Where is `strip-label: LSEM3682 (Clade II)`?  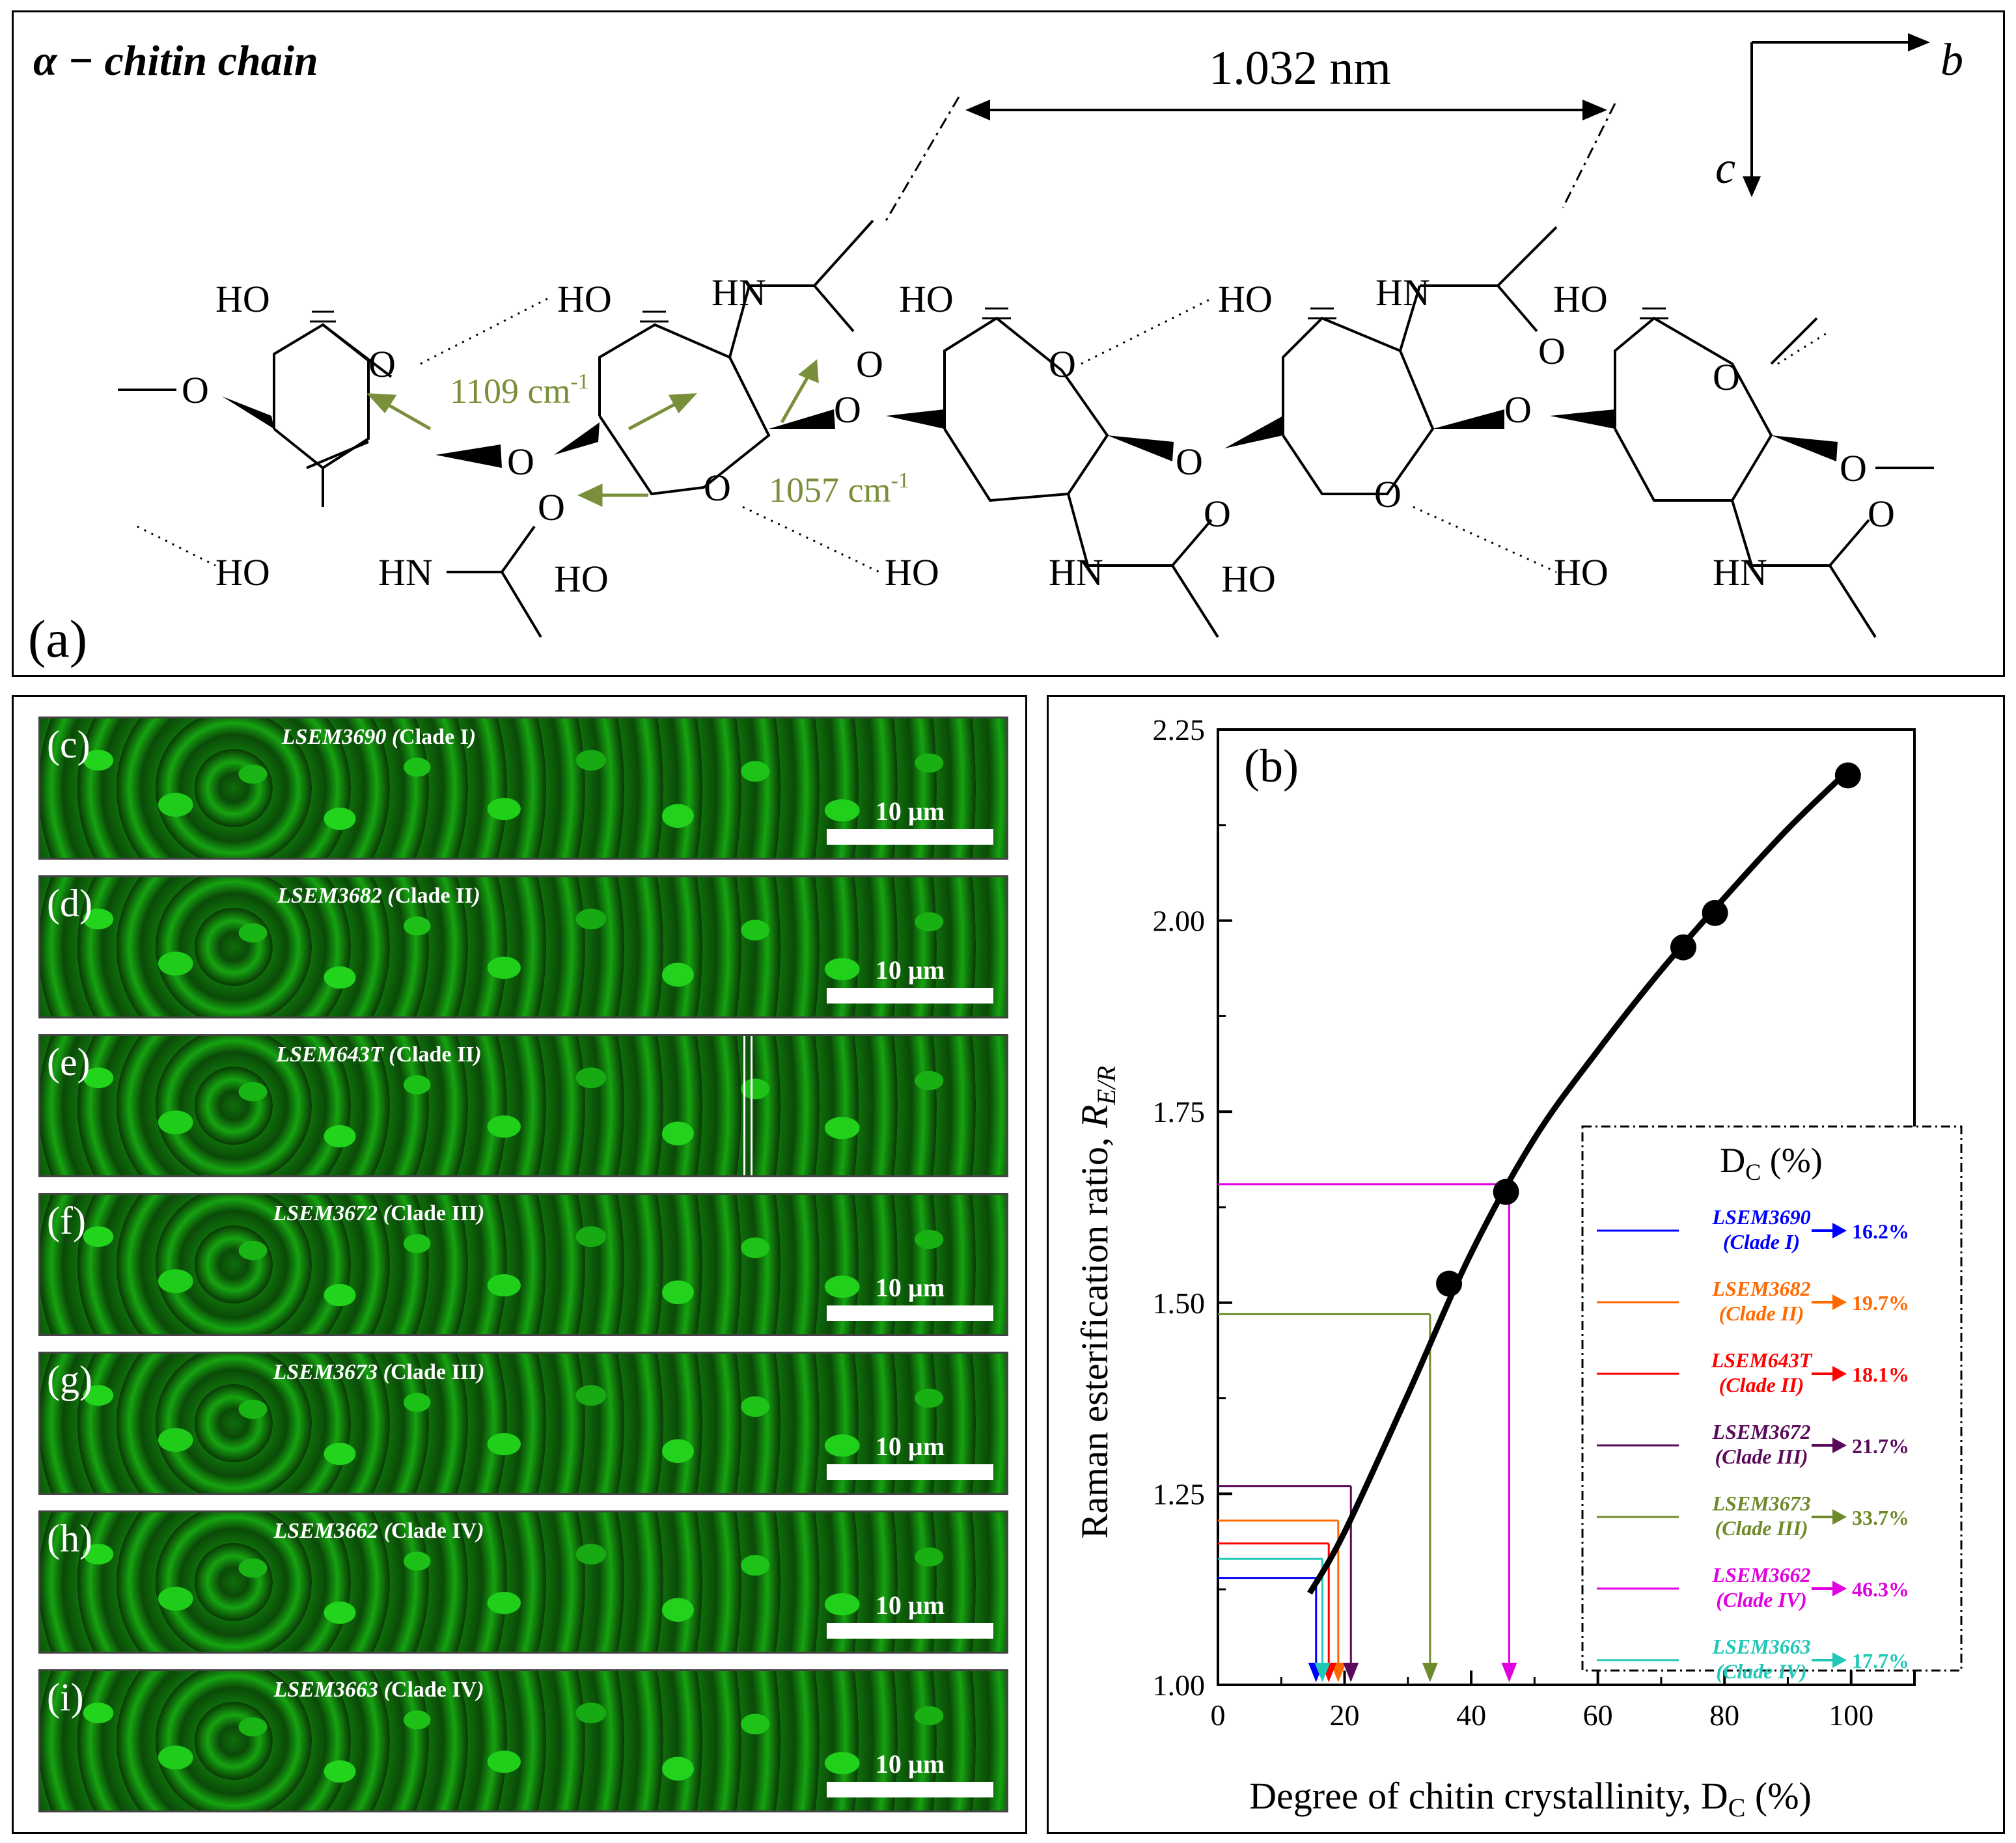
strip-label: LSEM3682 (Clade II) is located at coordinates (378, 896).